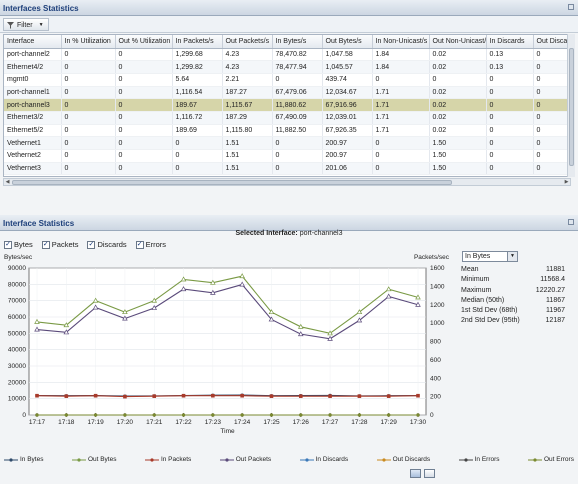 The height and width of the screenshot is (484, 578). I want to click on legend-item: Out Discards, so click(403, 459).